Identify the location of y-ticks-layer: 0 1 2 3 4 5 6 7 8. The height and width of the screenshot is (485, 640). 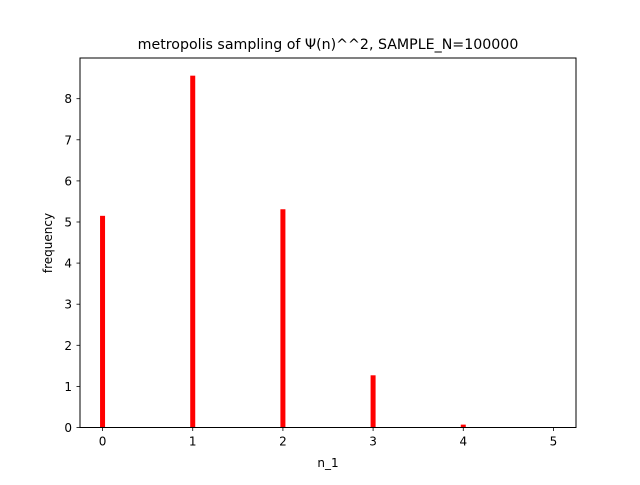
(72, 263).